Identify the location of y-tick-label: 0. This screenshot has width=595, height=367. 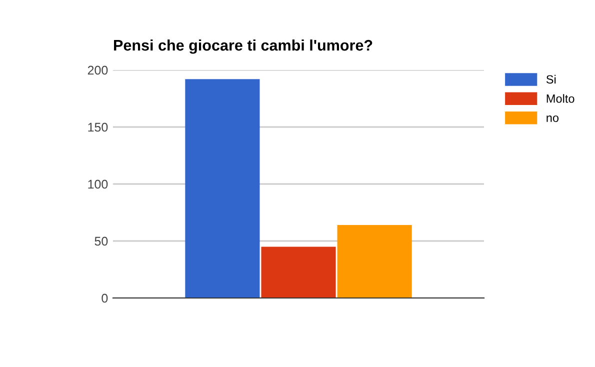
(105, 298).